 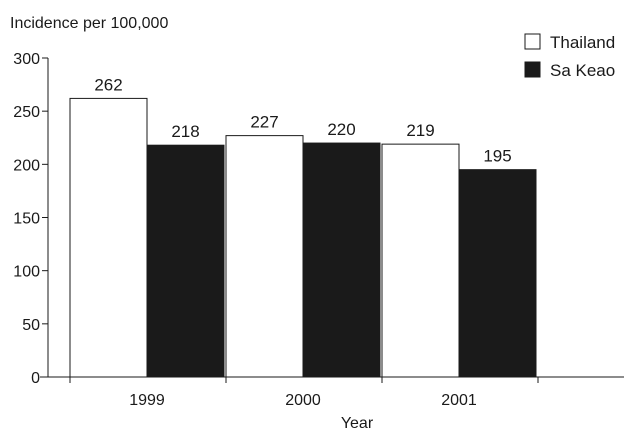 I want to click on x-tick-label: 2000, so click(x=303, y=400).